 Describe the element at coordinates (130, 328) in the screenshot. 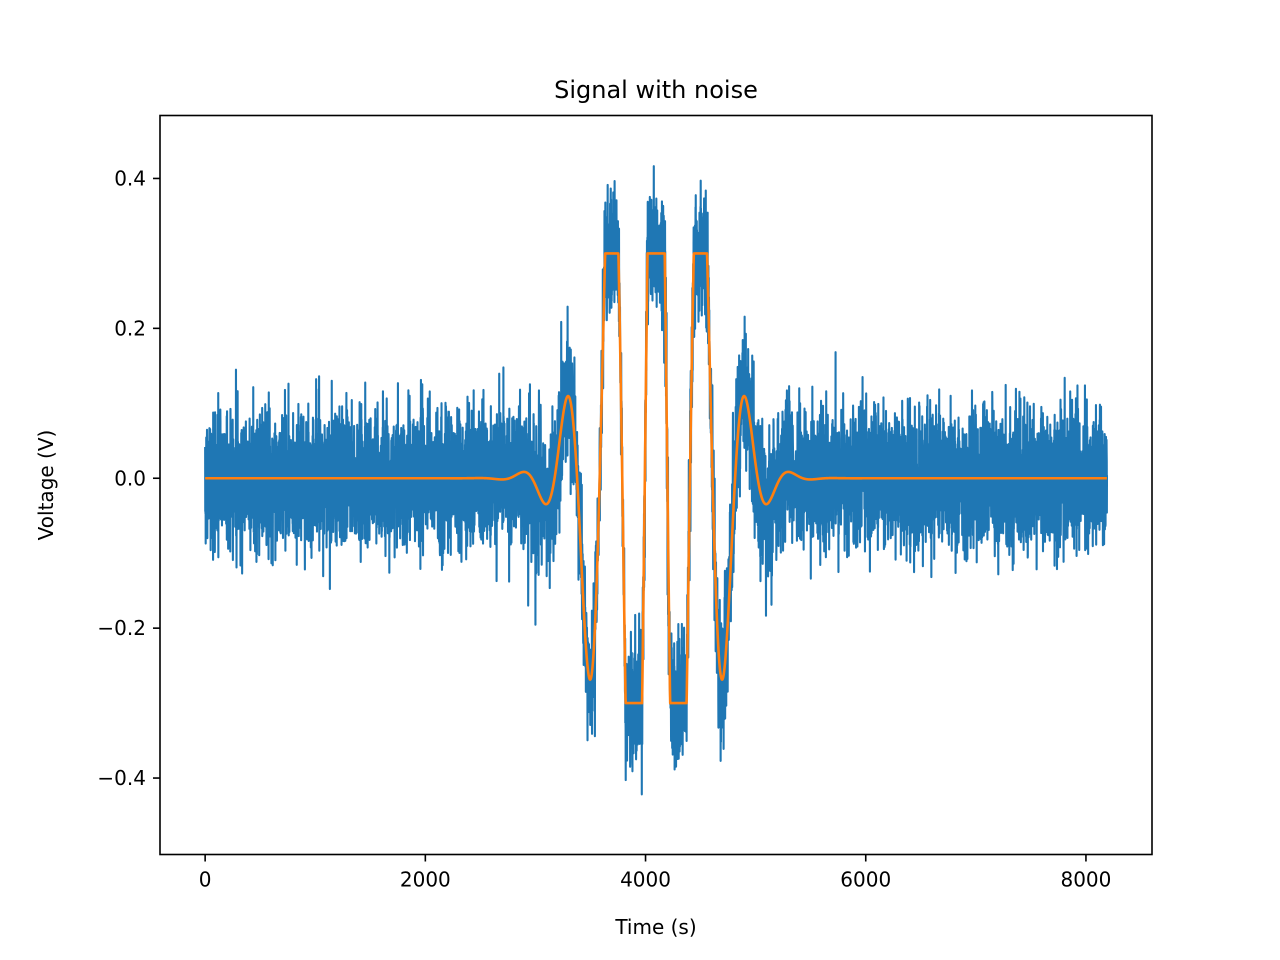

I see `y-tick-label: 0.2` at that location.